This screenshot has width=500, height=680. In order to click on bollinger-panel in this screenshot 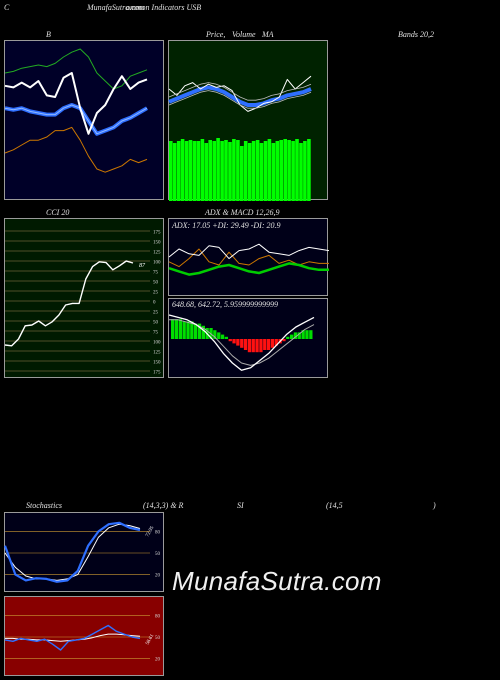, I will do `click(84, 120)`.